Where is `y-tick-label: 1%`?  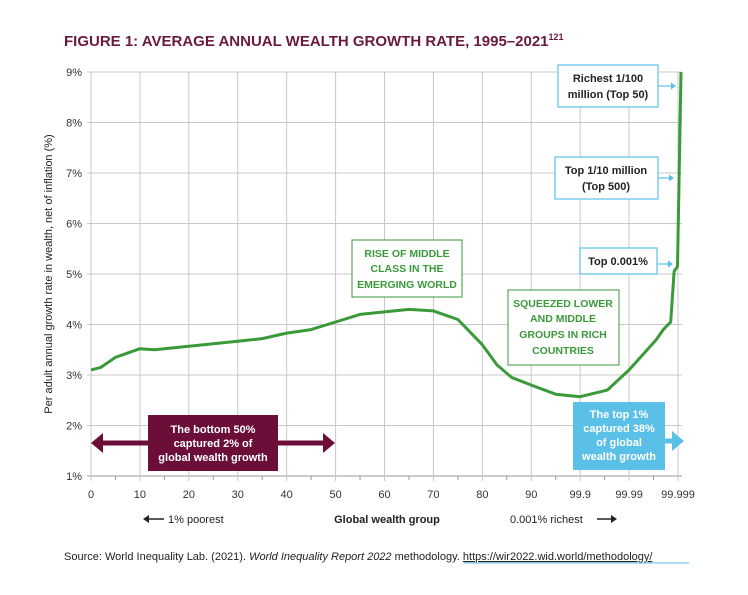 y-tick-label: 1% is located at coordinates (74, 477).